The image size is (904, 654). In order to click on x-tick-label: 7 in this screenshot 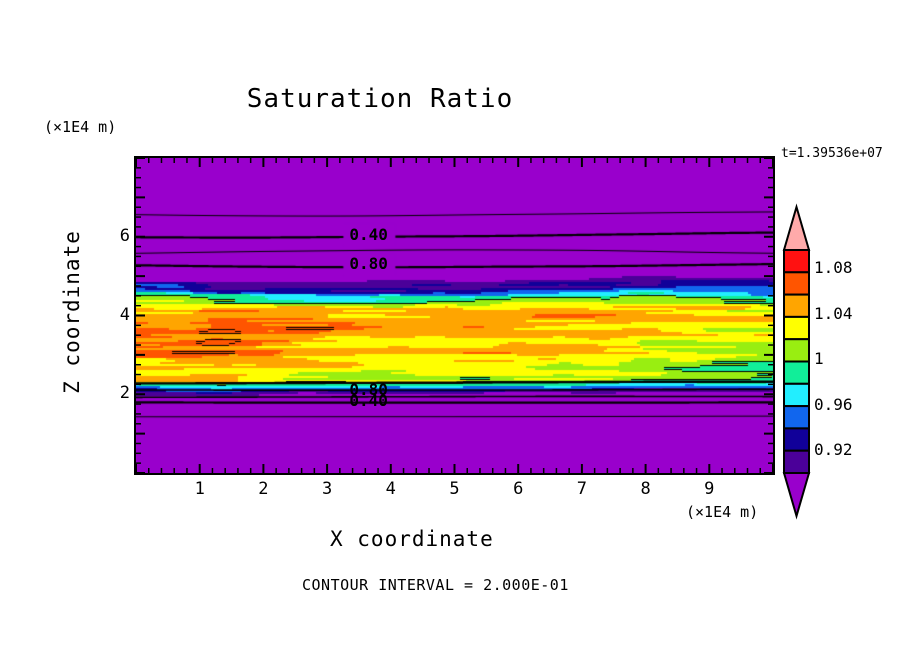, I will do `click(582, 489)`.